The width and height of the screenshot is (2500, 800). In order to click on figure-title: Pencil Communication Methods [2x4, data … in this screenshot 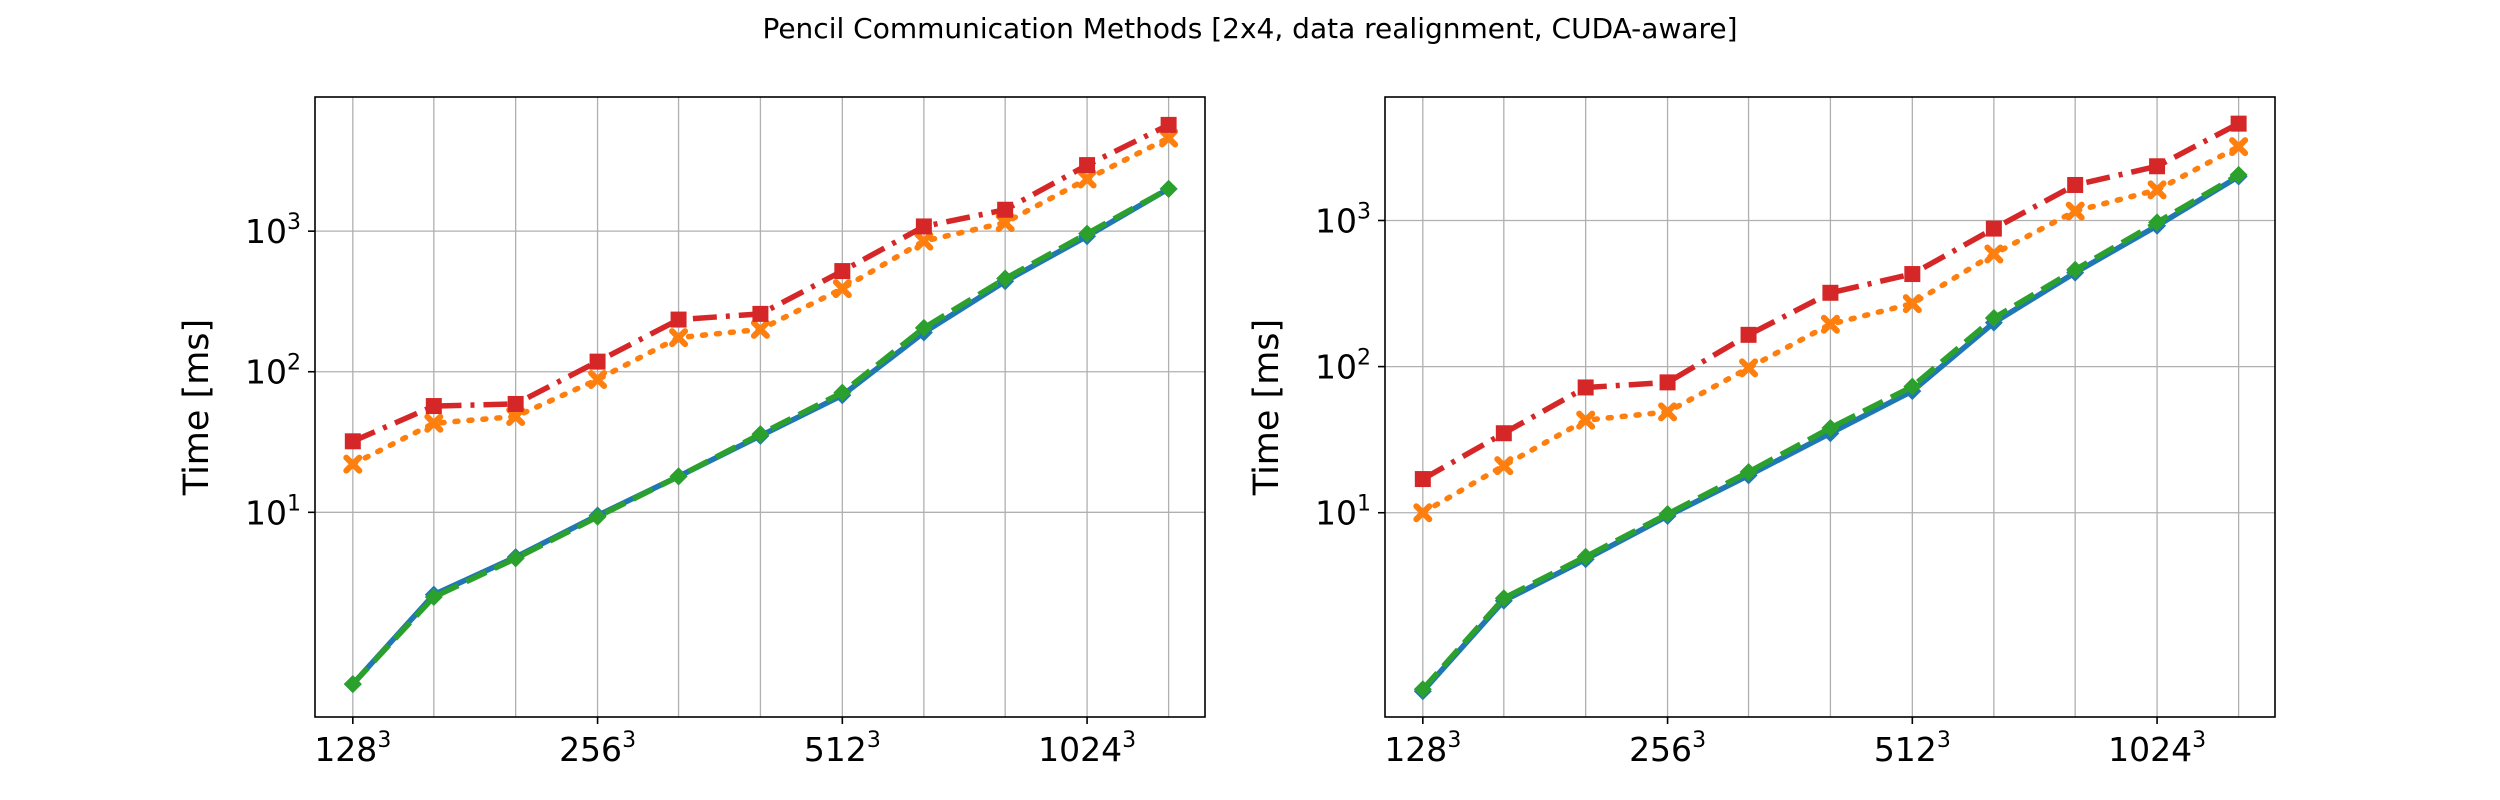, I will do `click(1249, 28)`.